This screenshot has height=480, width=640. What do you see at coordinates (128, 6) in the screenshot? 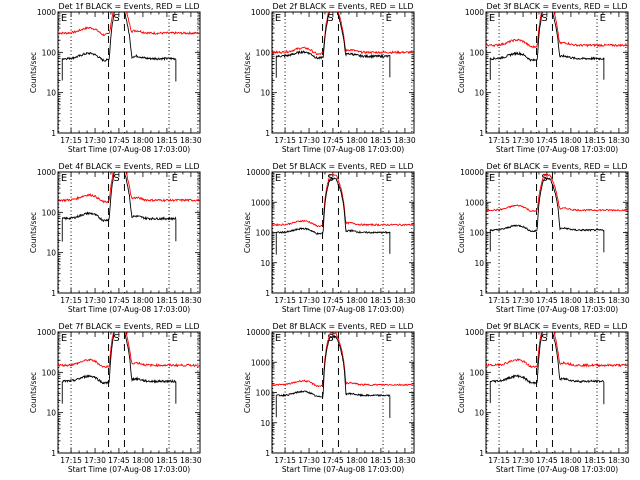
I see `panel-title: Det 1f BLACK = Events, RED = LLD` at bounding box center [128, 6].